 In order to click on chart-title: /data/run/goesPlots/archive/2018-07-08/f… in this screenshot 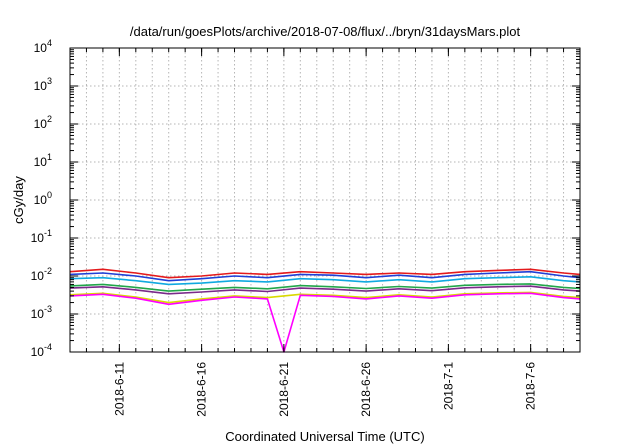, I will do `click(325, 31)`.